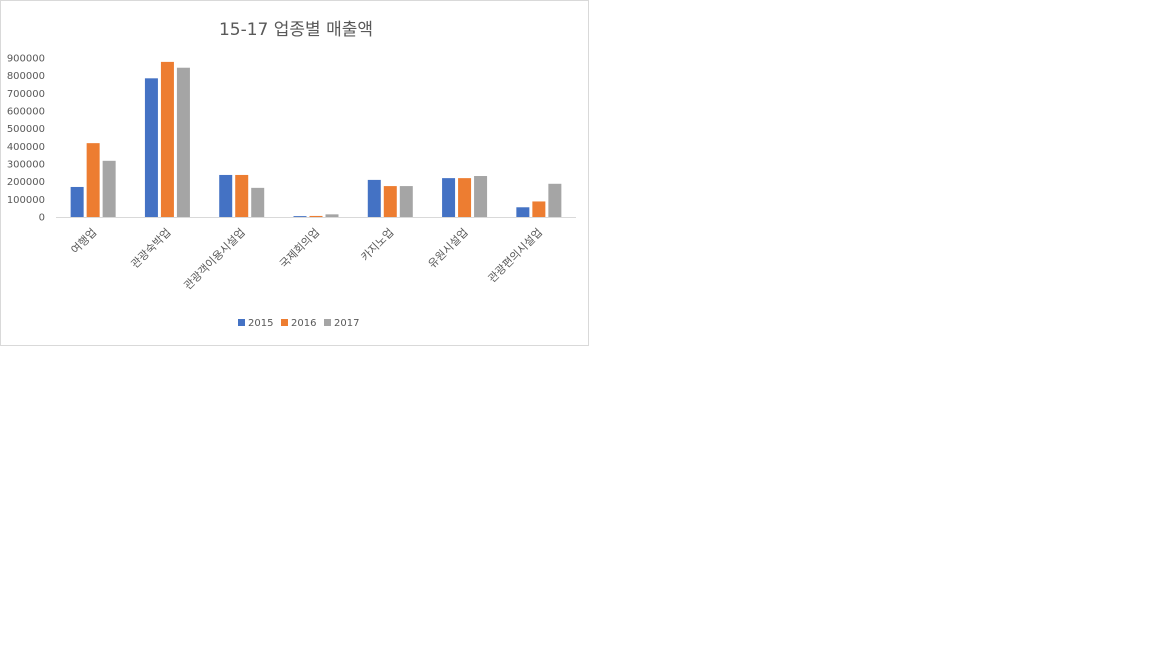 The width and height of the screenshot is (1152, 648). I want to click on y-tick-label: 200000, so click(26, 182).